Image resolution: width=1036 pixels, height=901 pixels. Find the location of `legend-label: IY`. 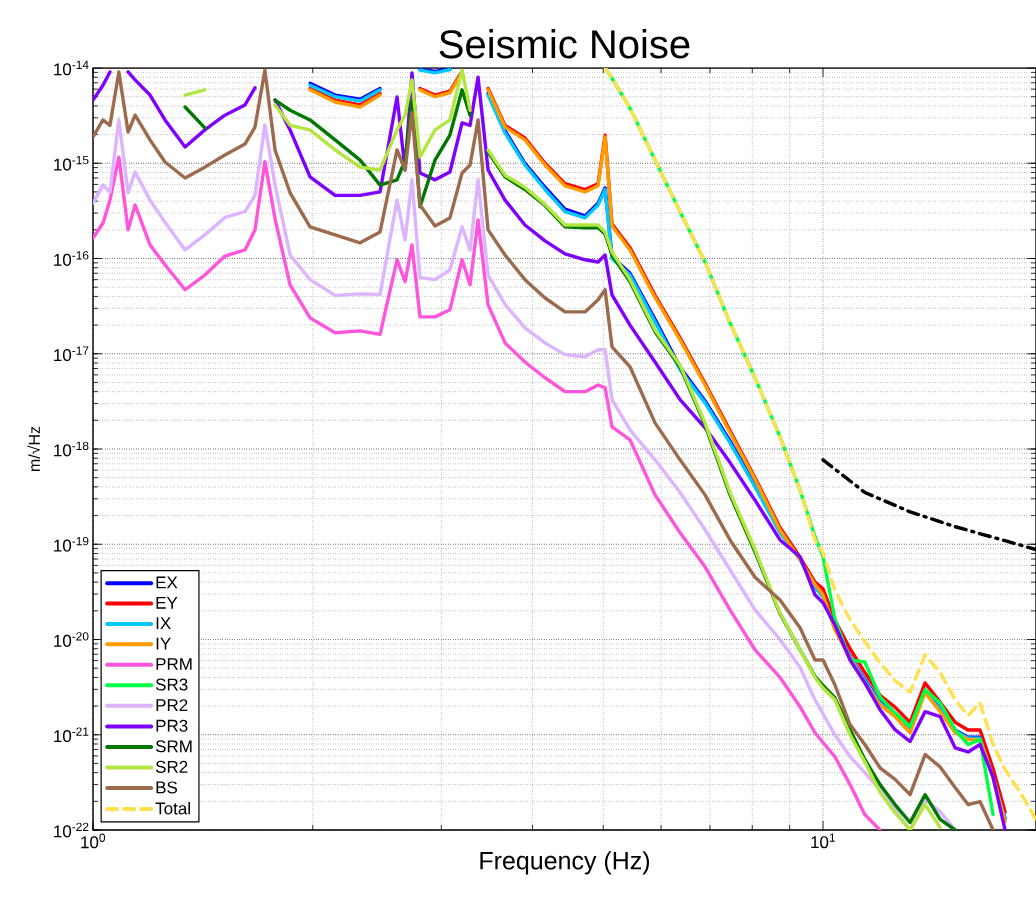

legend-label: IY is located at coordinates (163, 643).